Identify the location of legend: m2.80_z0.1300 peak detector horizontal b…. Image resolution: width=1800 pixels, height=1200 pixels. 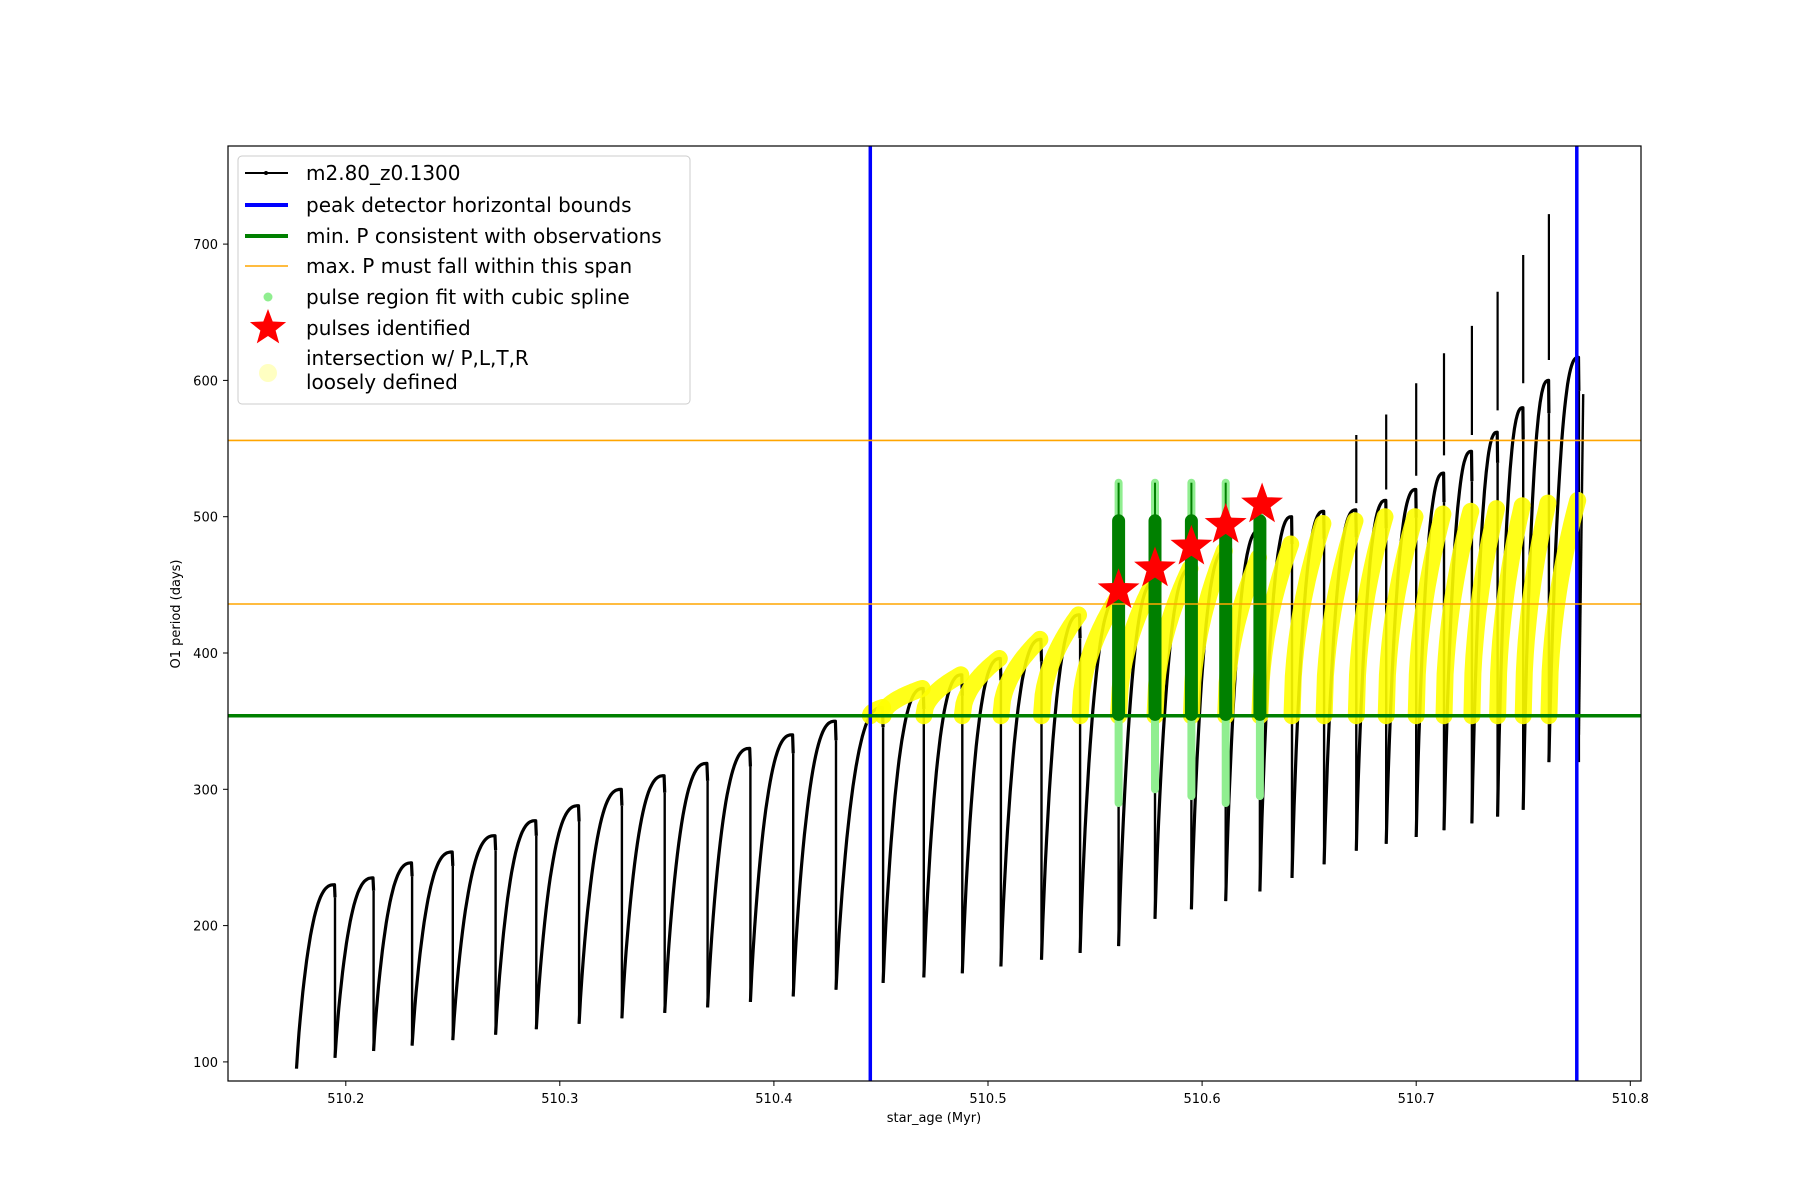
(464, 280).